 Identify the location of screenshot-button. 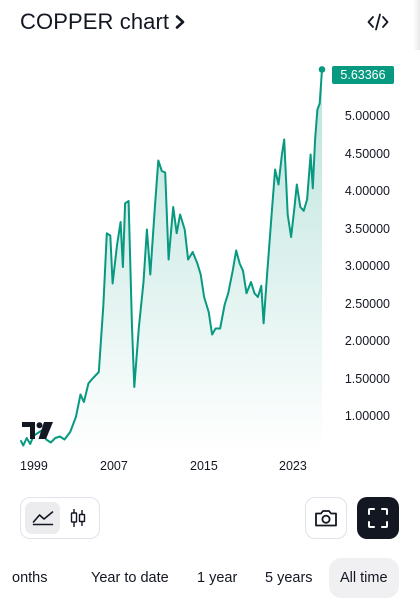
(326, 518).